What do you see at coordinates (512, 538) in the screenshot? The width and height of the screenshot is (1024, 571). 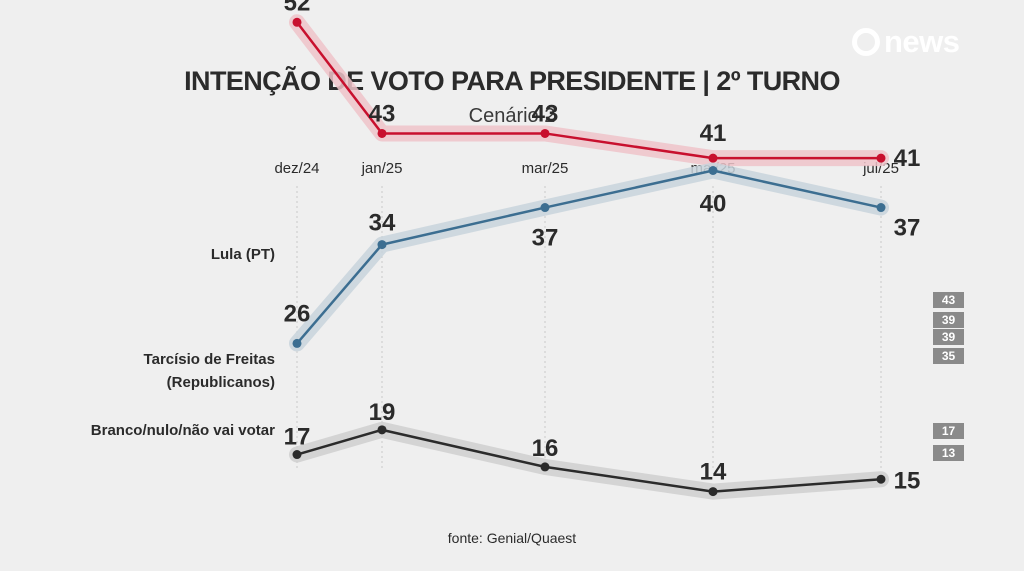 I see `source-note: fonte: Genial/Quaest` at bounding box center [512, 538].